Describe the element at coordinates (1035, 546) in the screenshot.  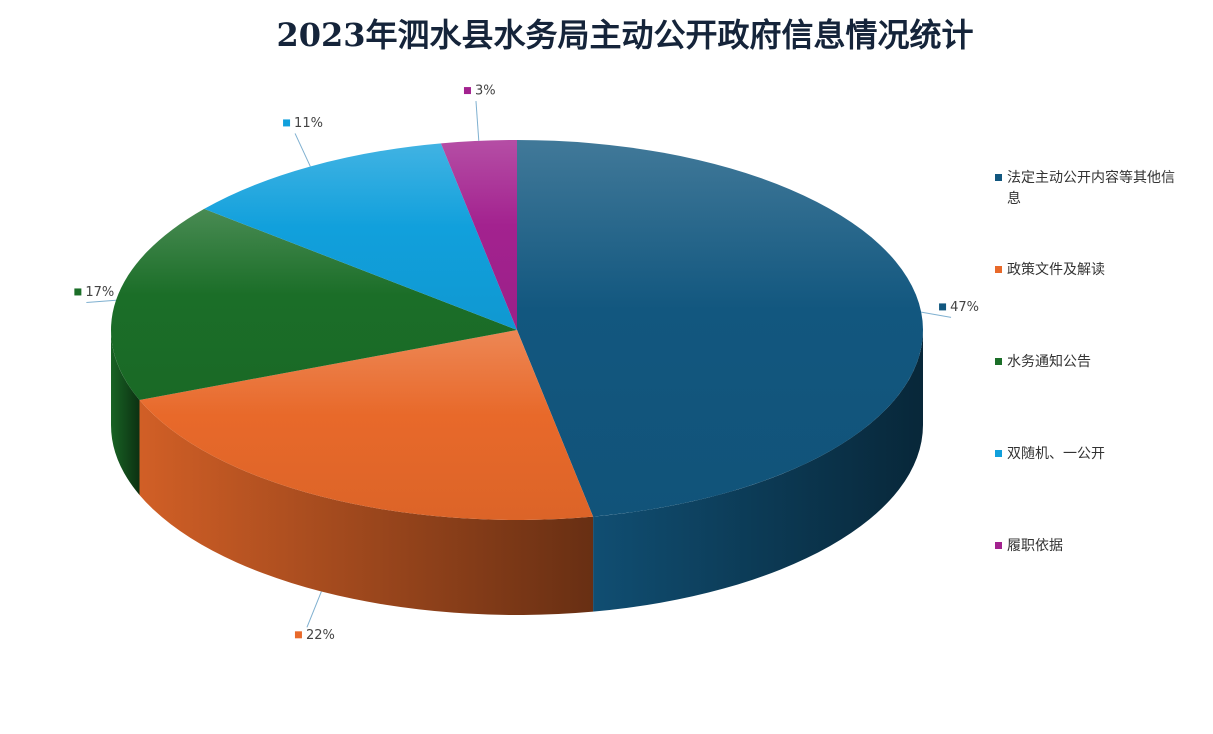
I see `legend-label: 履职依据` at that location.